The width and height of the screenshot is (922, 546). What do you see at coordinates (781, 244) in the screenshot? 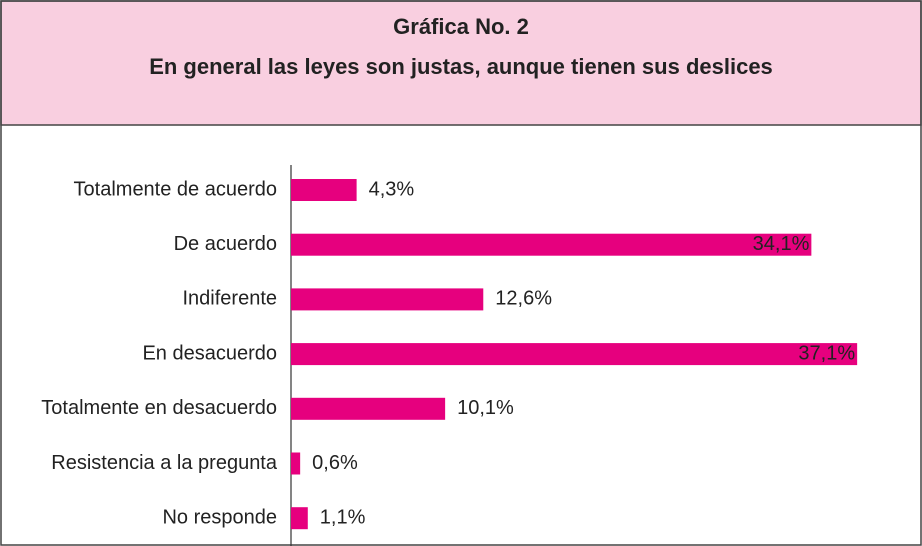
I see `value-label: 34,1%` at bounding box center [781, 244].